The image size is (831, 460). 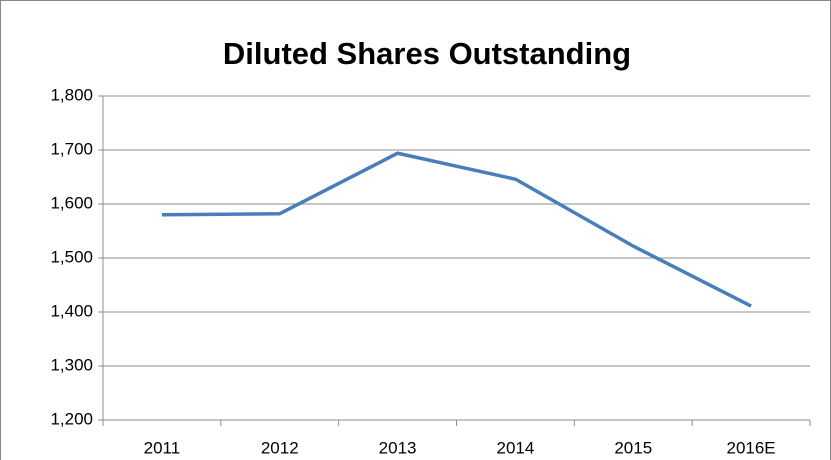 I want to click on x-tick-label: 2012, so click(x=280, y=447).